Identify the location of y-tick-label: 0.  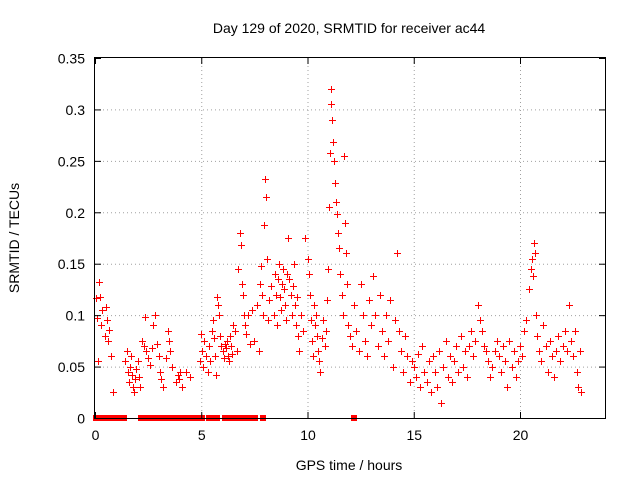
(81, 419).